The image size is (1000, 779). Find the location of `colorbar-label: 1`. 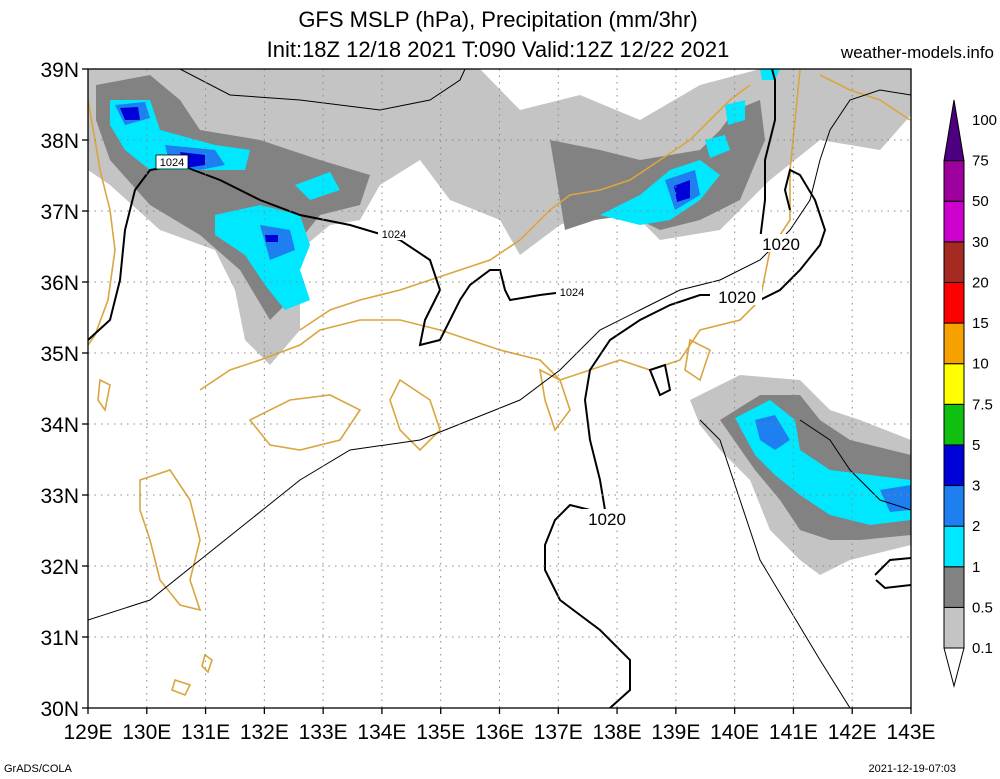

colorbar-label: 1 is located at coordinates (976, 567).